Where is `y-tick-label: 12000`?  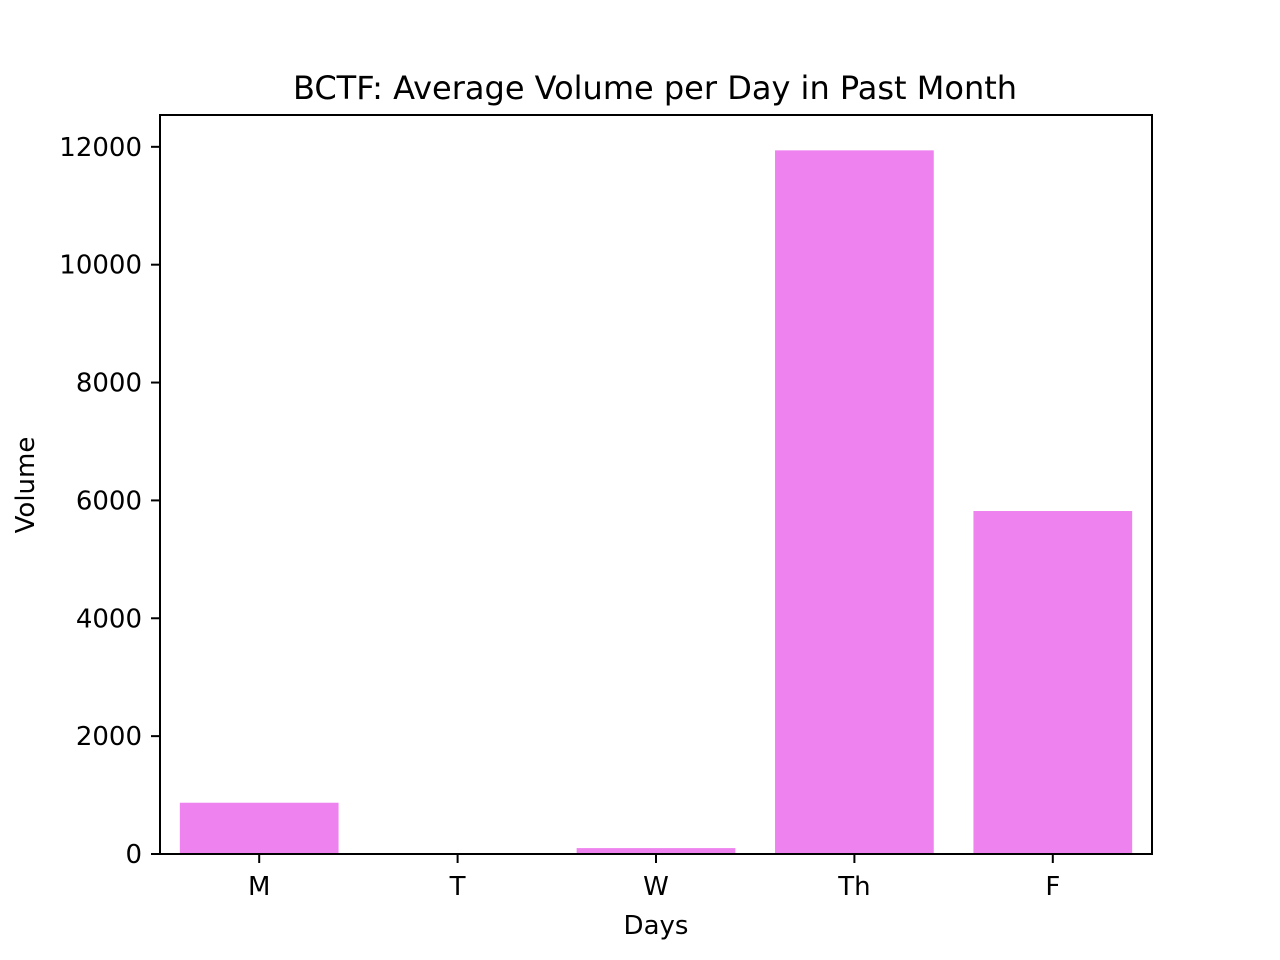
y-tick-label: 12000 is located at coordinates (100, 148).